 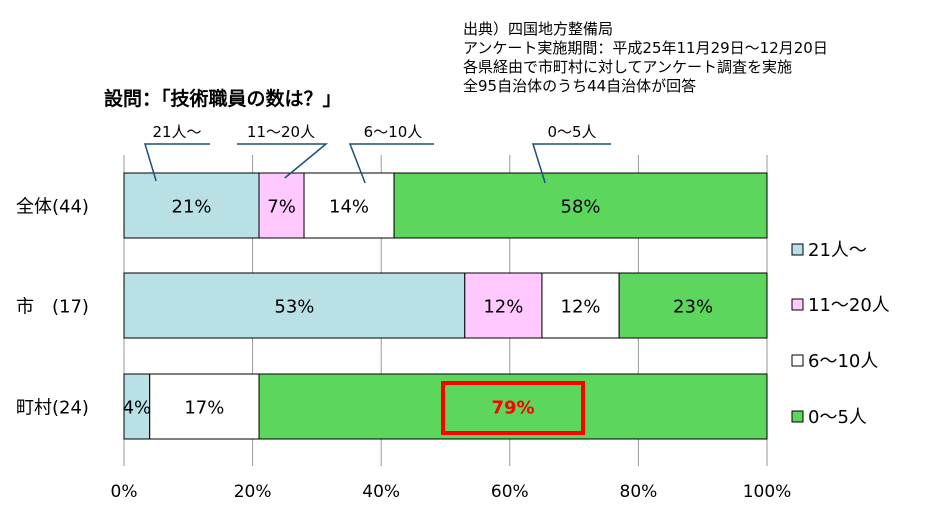 What do you see at coordinates (843, 361) in the screenshot?
I see `legend-label: 6～10人` at bounding box center [843, 361].